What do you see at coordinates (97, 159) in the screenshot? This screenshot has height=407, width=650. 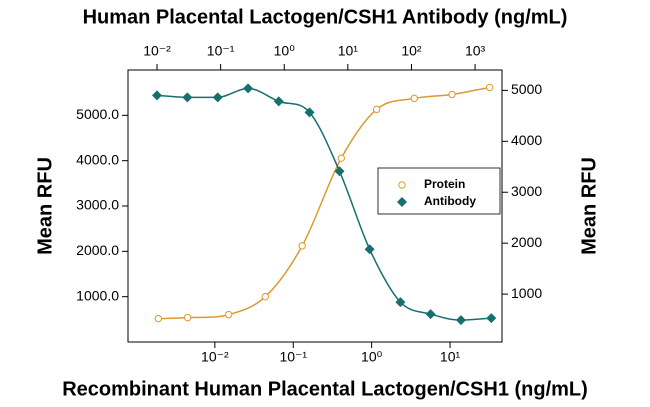 I see `y-tick-label: 4000.0` at bounding box center [97, 159].